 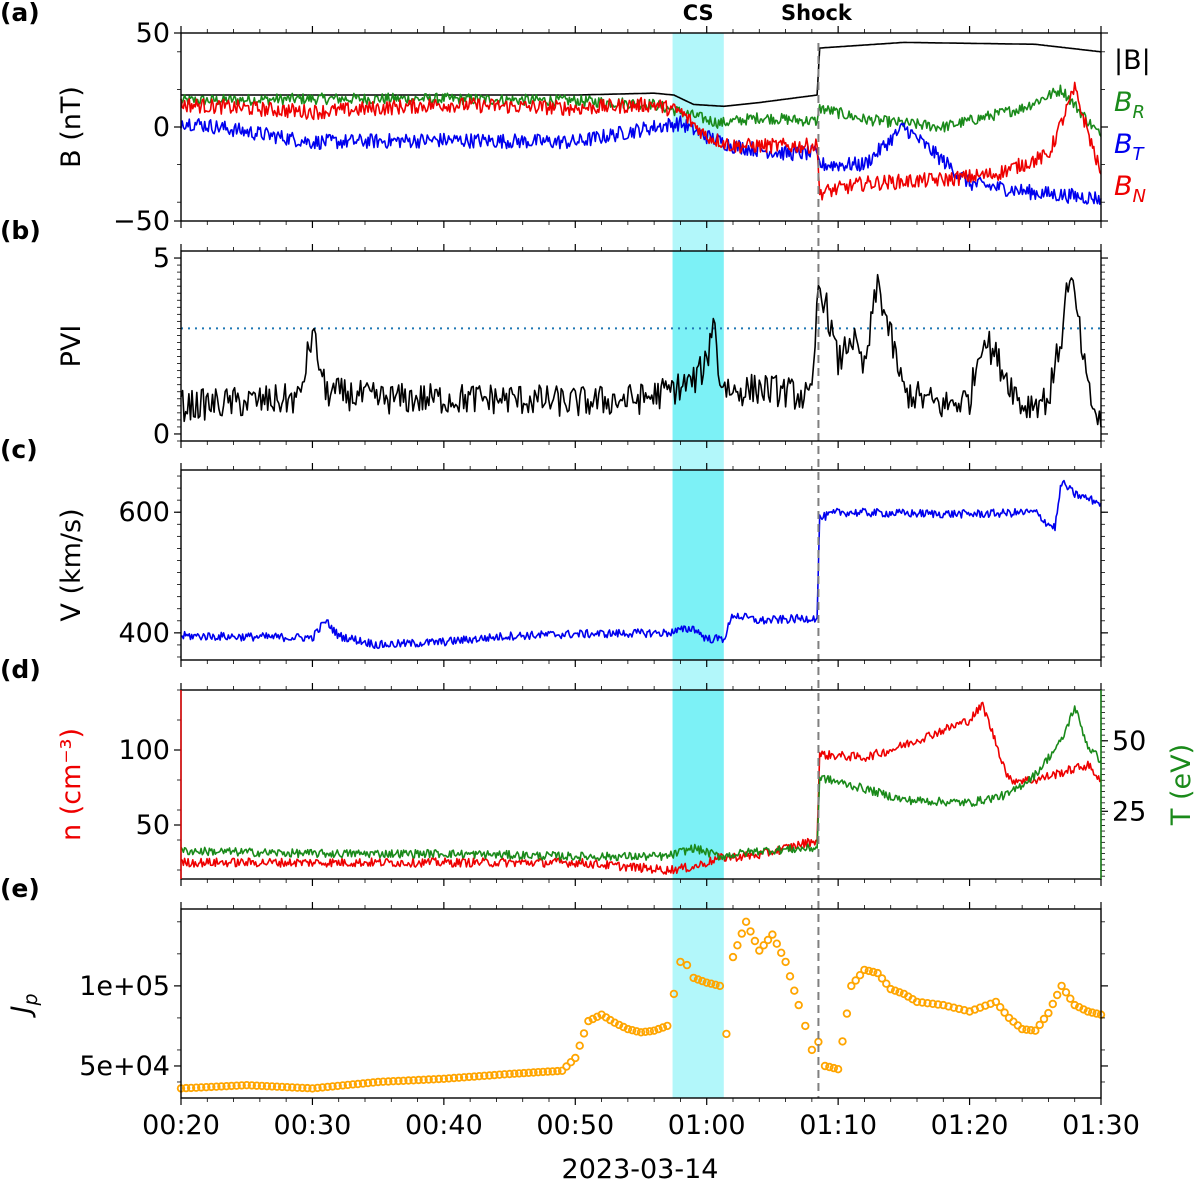 I want to click on y-axis-label-a: B (nT), so click(x=71, y=127).